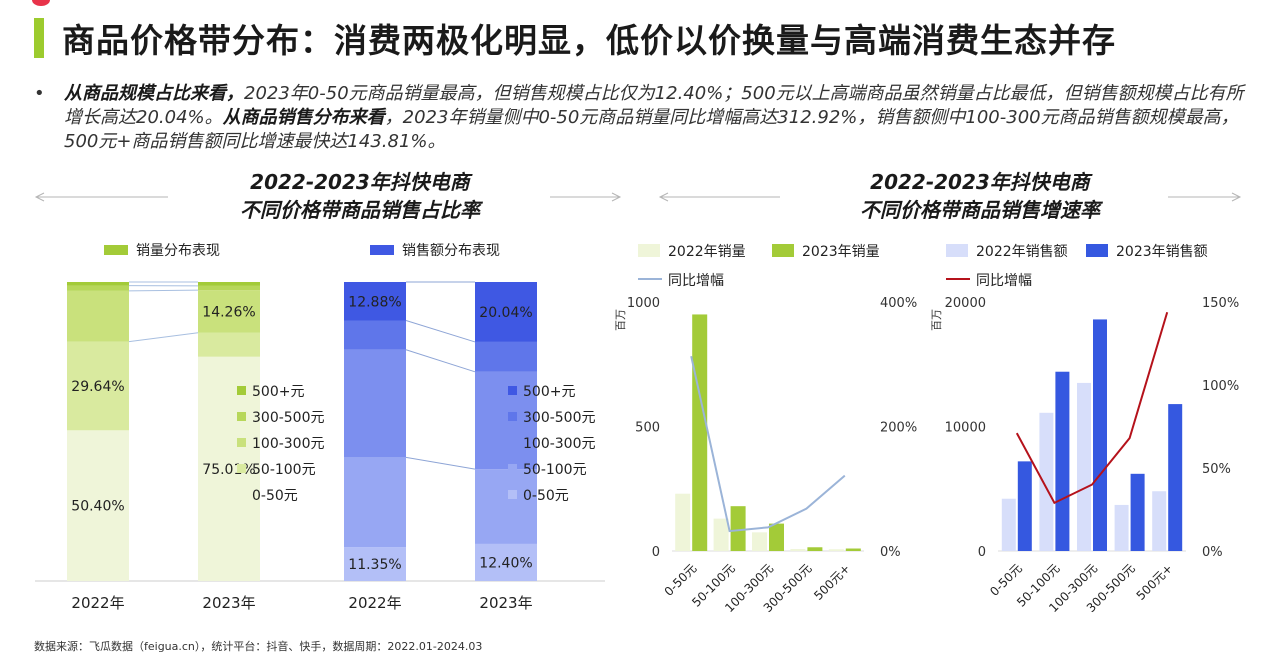 This screenshot has height=667, width=1280. What do you see at coordinates (288, 418) in the screenshot?
I see `vol-share-legend-label-1: 300-500元` at bounding box center [288, 418].